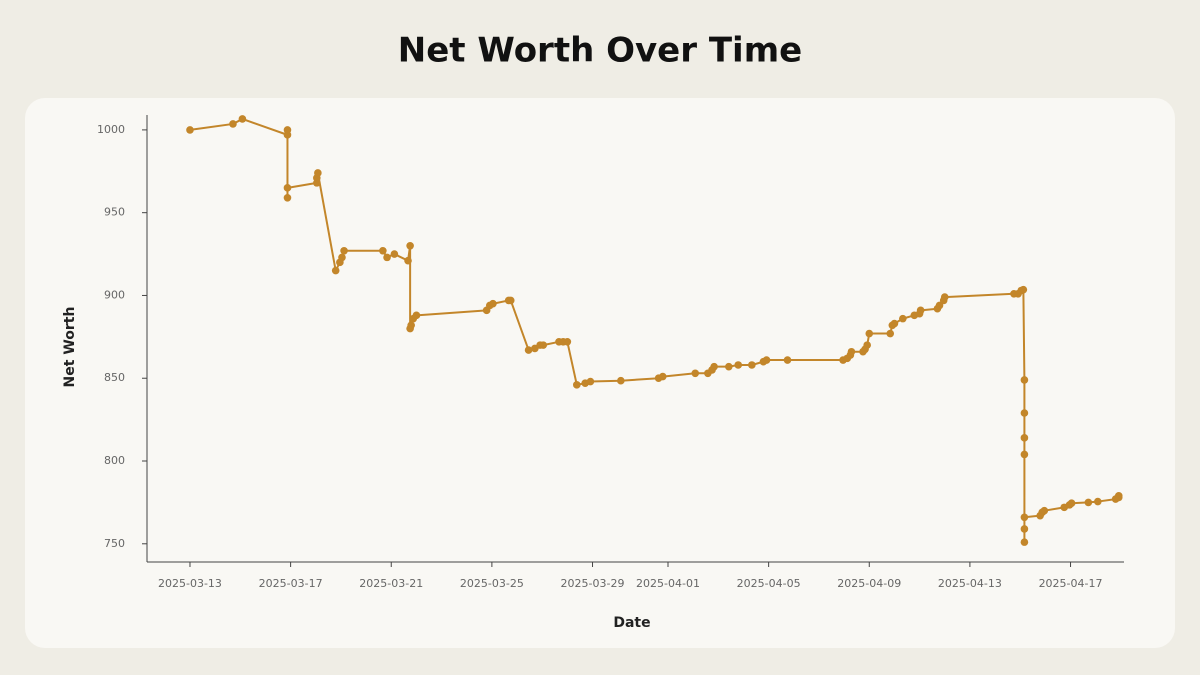 The width and height of the screenshot is (1200, 675). I want to click on x-tick-label: 2025-04-09, so click(869, 583).